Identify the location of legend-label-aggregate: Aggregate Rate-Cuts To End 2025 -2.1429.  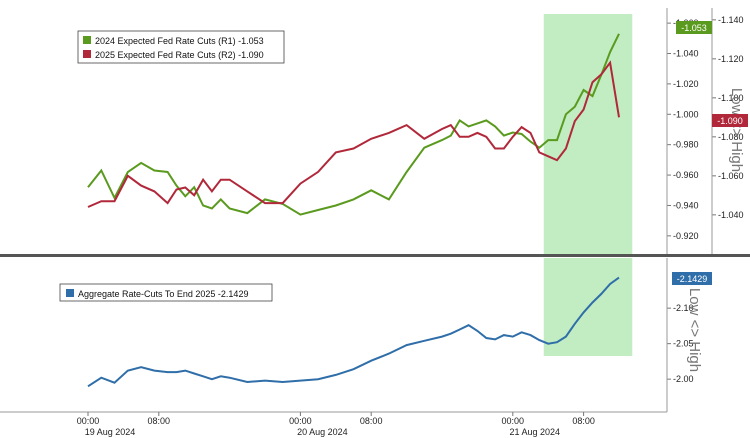
(163, 294).